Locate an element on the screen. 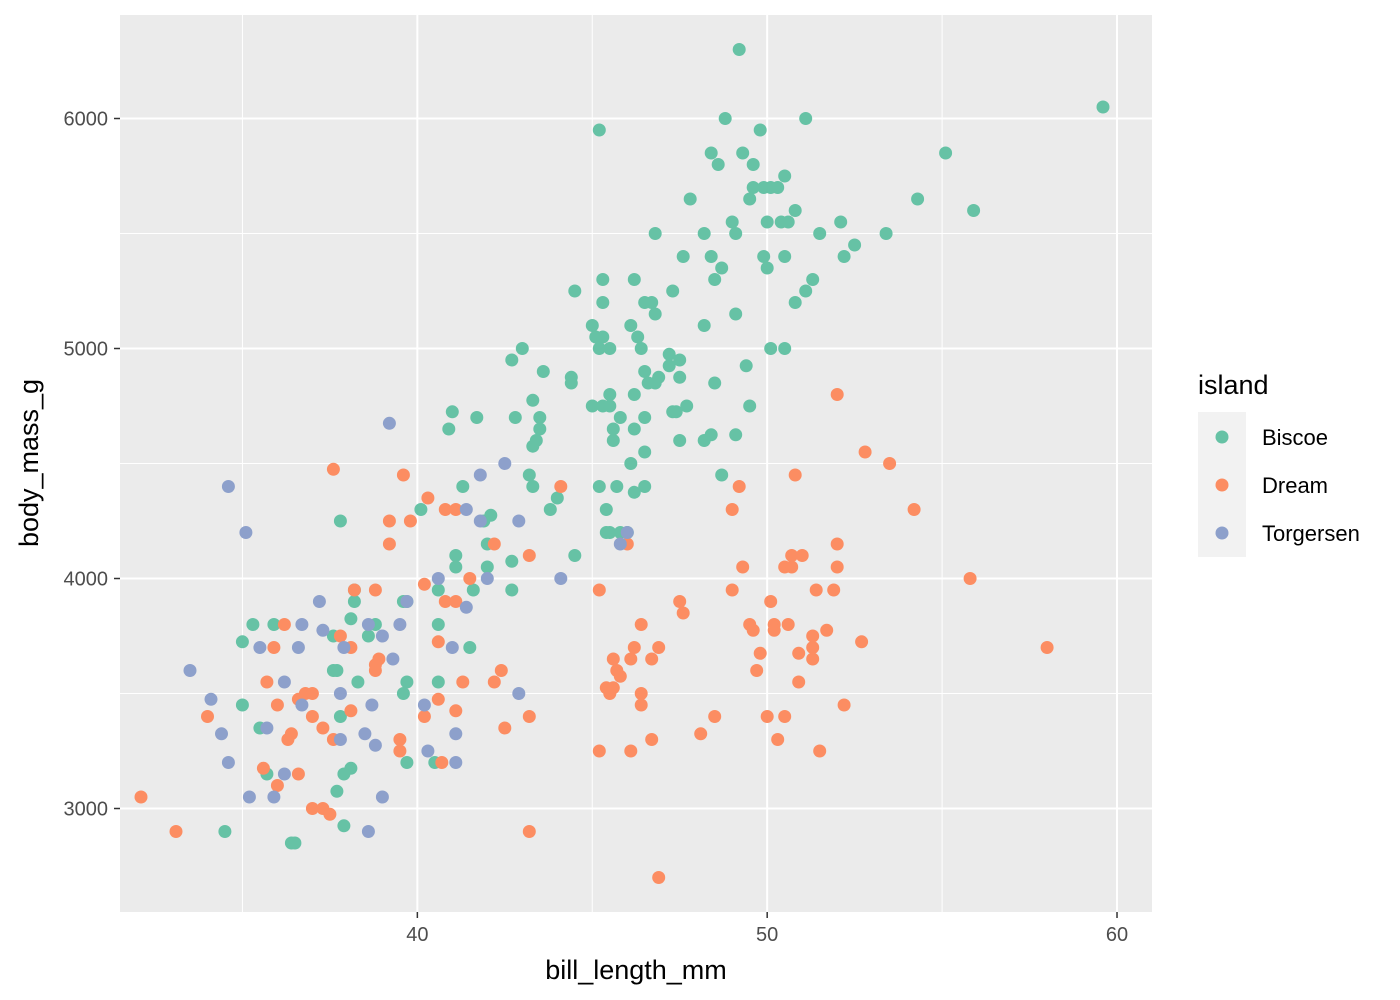 The width and height of the screenshot is (1400, 1000). legend-key-biscoe is located at coordinates (1222, 437).